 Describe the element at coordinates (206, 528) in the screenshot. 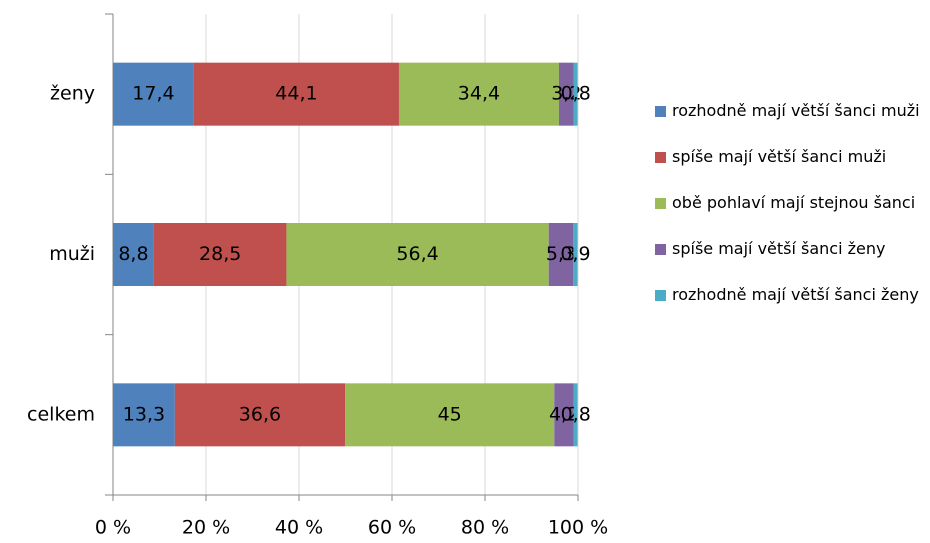

I see `x-tick-label: 20 %` at that location.